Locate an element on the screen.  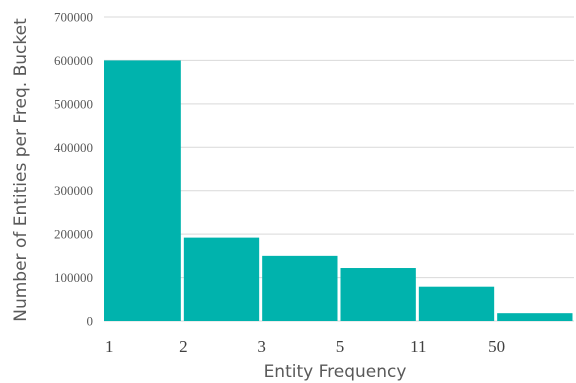
x-axis-title: Entity Frequency is located at coordinates (335, 372).